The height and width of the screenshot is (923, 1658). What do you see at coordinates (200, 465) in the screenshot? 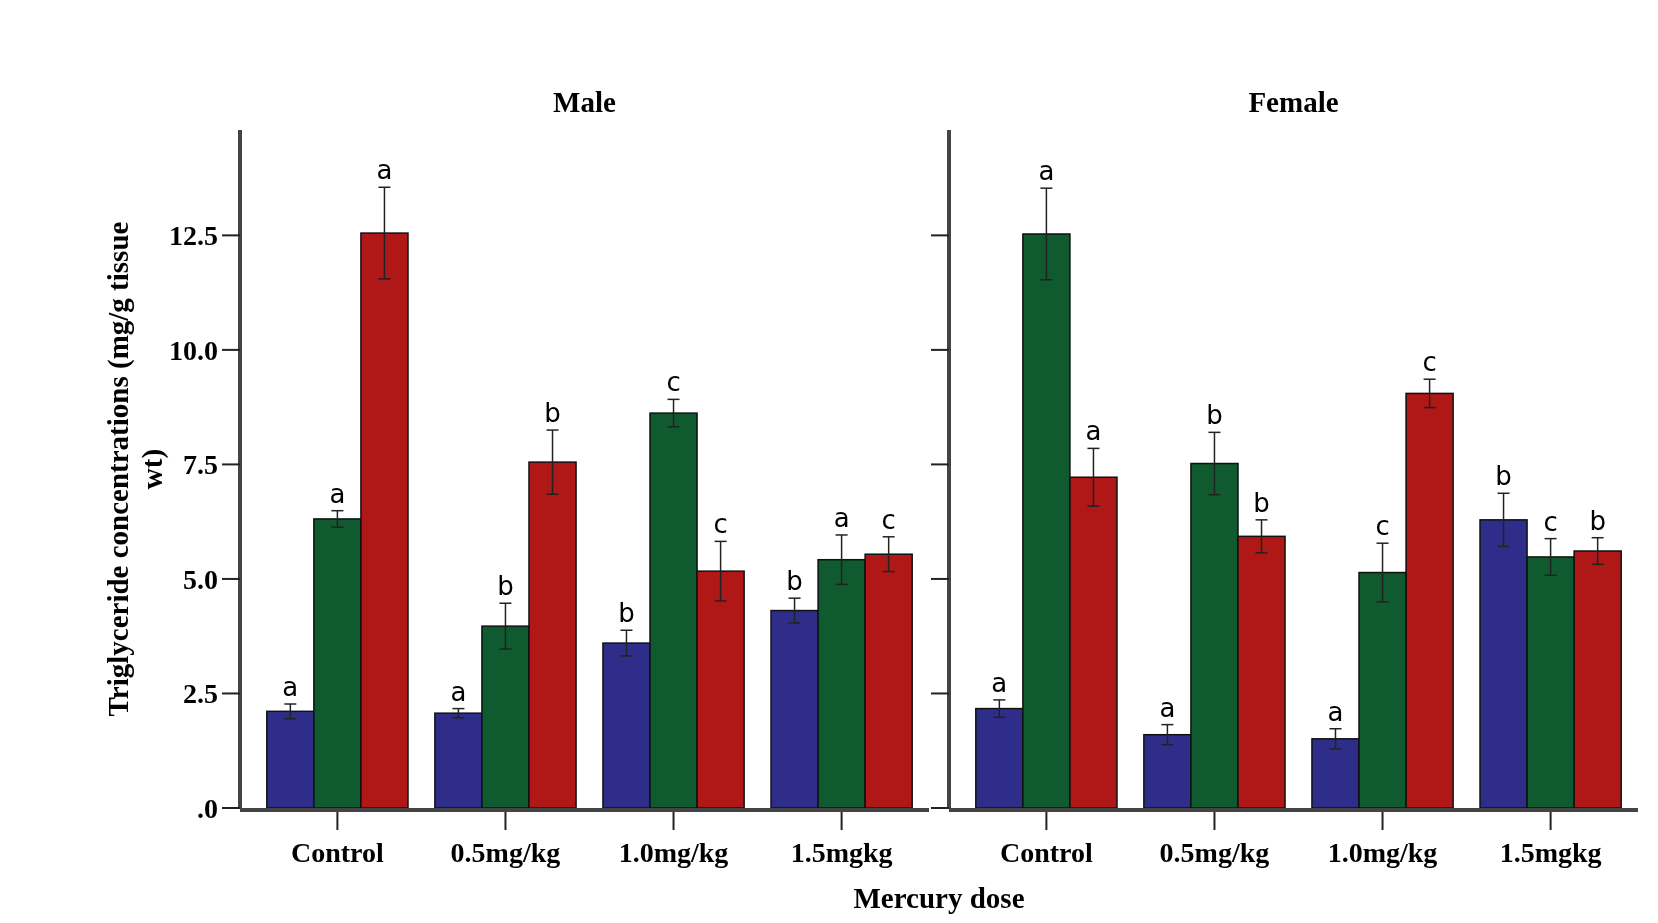
I see `y-tick-label: 7.5` at bounding box center [200, 465].